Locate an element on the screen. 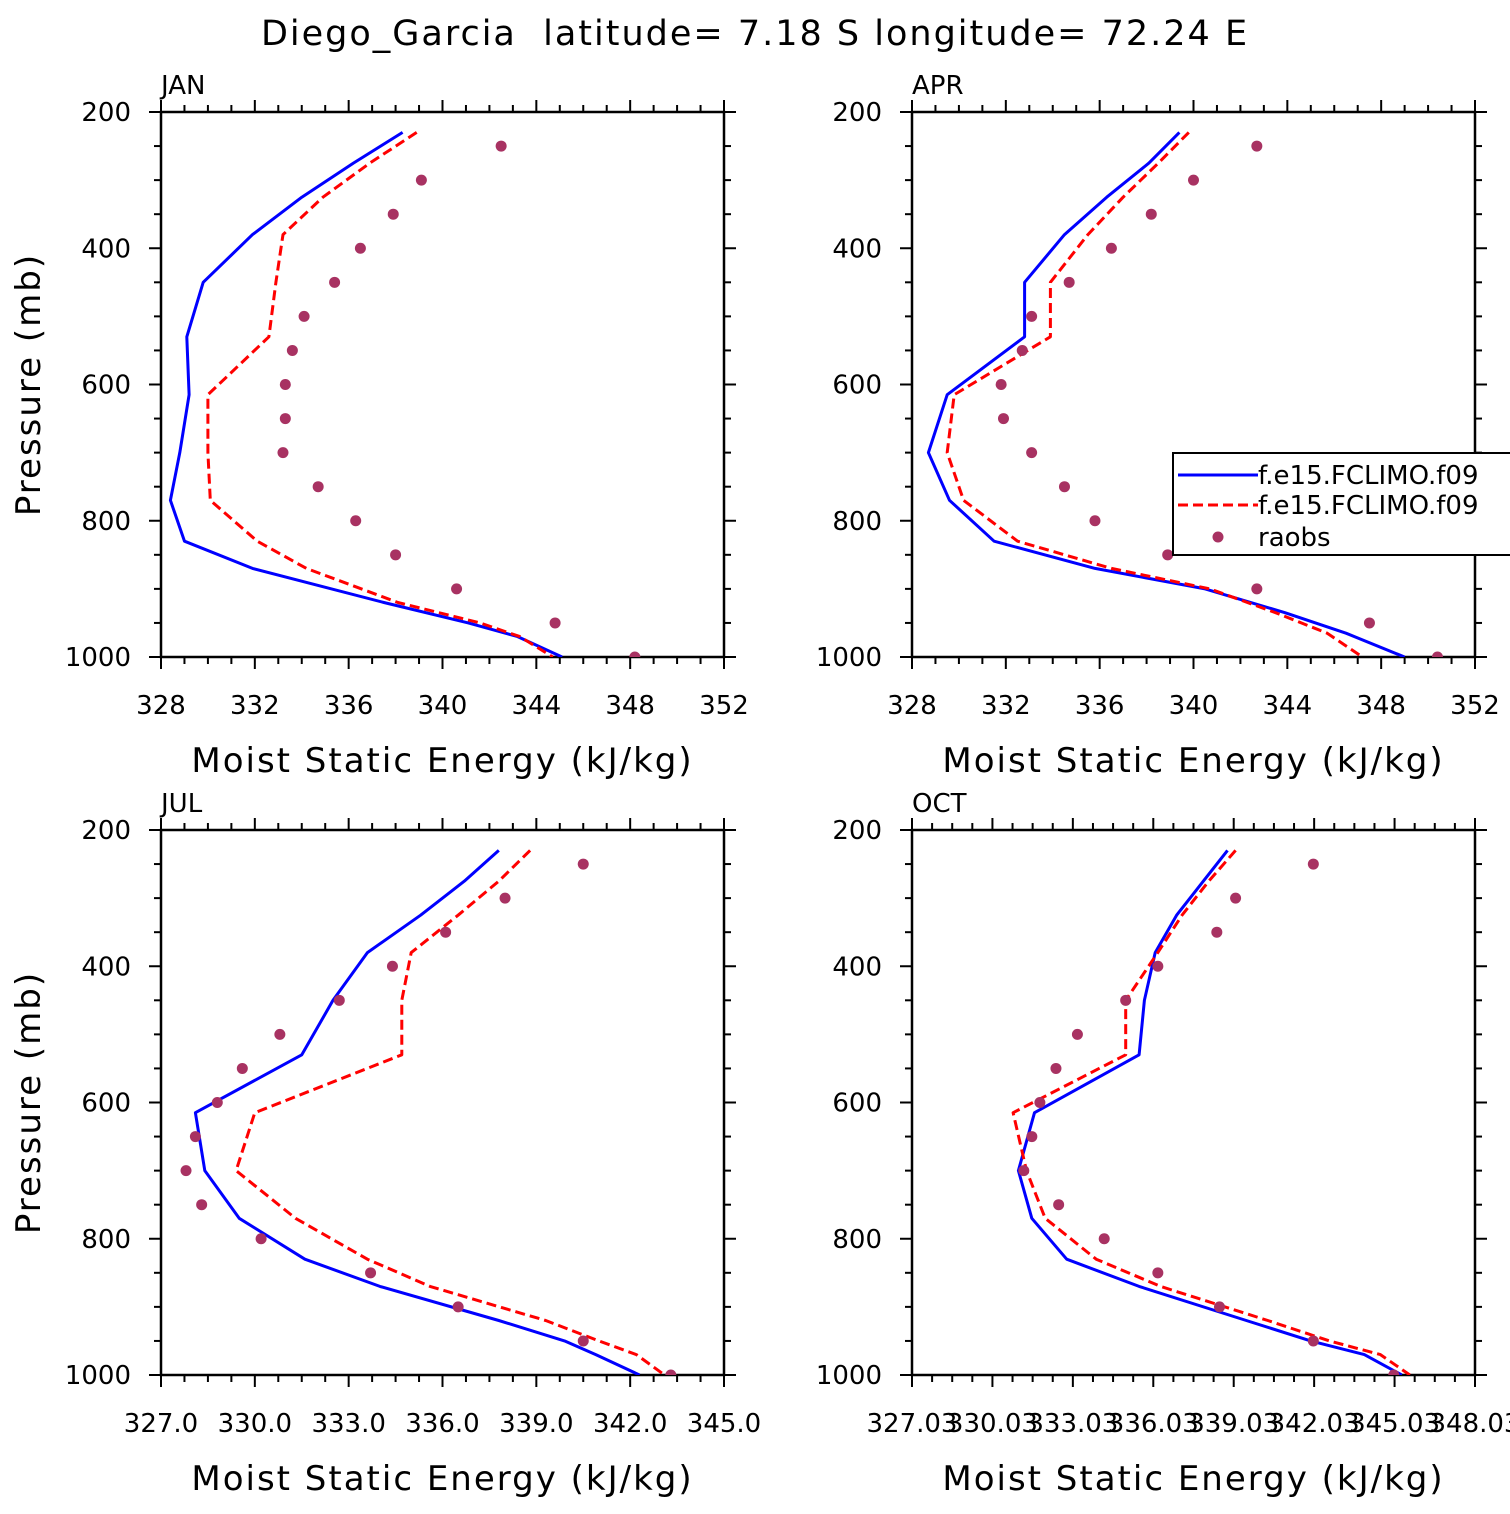 This screenshot has width=1510, height=1514. legend-entry-label: raobs is located at coordinates (1294, 538).